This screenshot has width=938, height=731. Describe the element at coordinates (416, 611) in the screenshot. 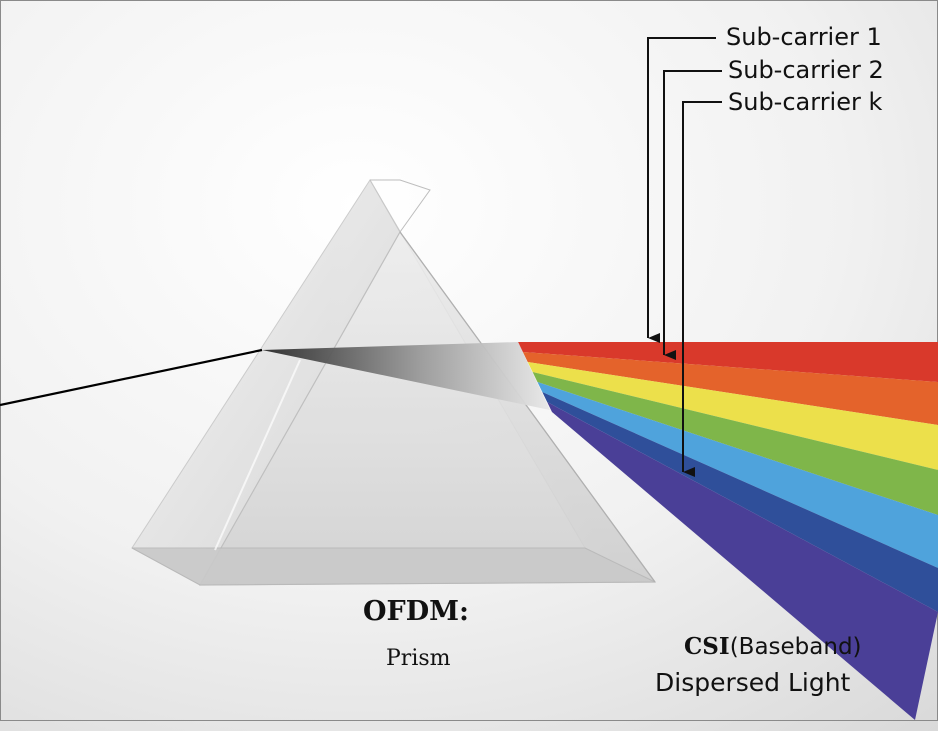

I see `ofdm-title: OFDM:` at that location.